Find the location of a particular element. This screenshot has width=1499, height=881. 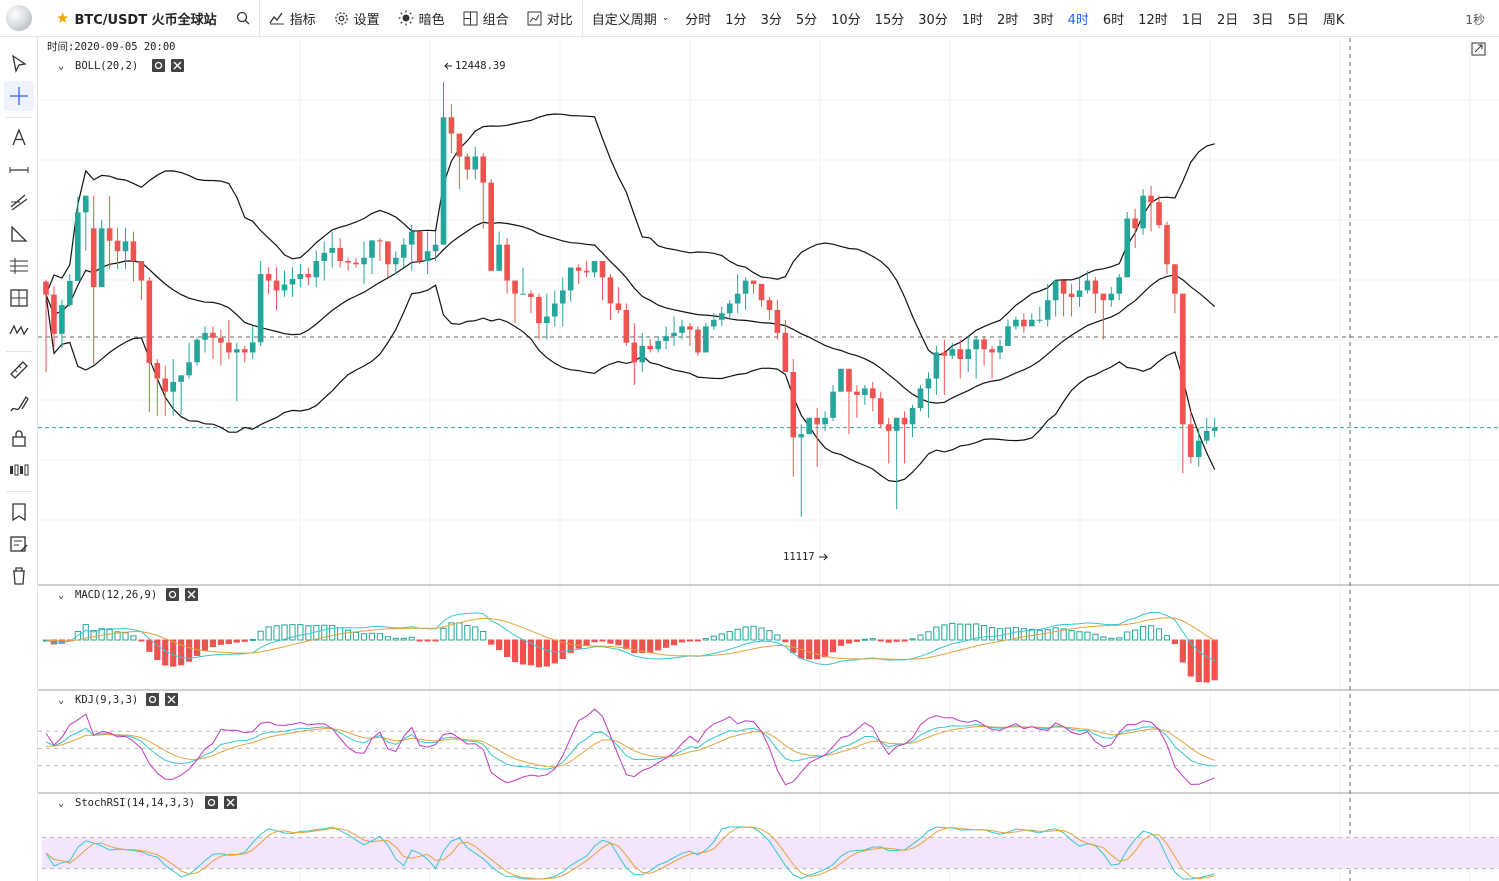

period-8: 2时 is located at coordinates (1008, 20).